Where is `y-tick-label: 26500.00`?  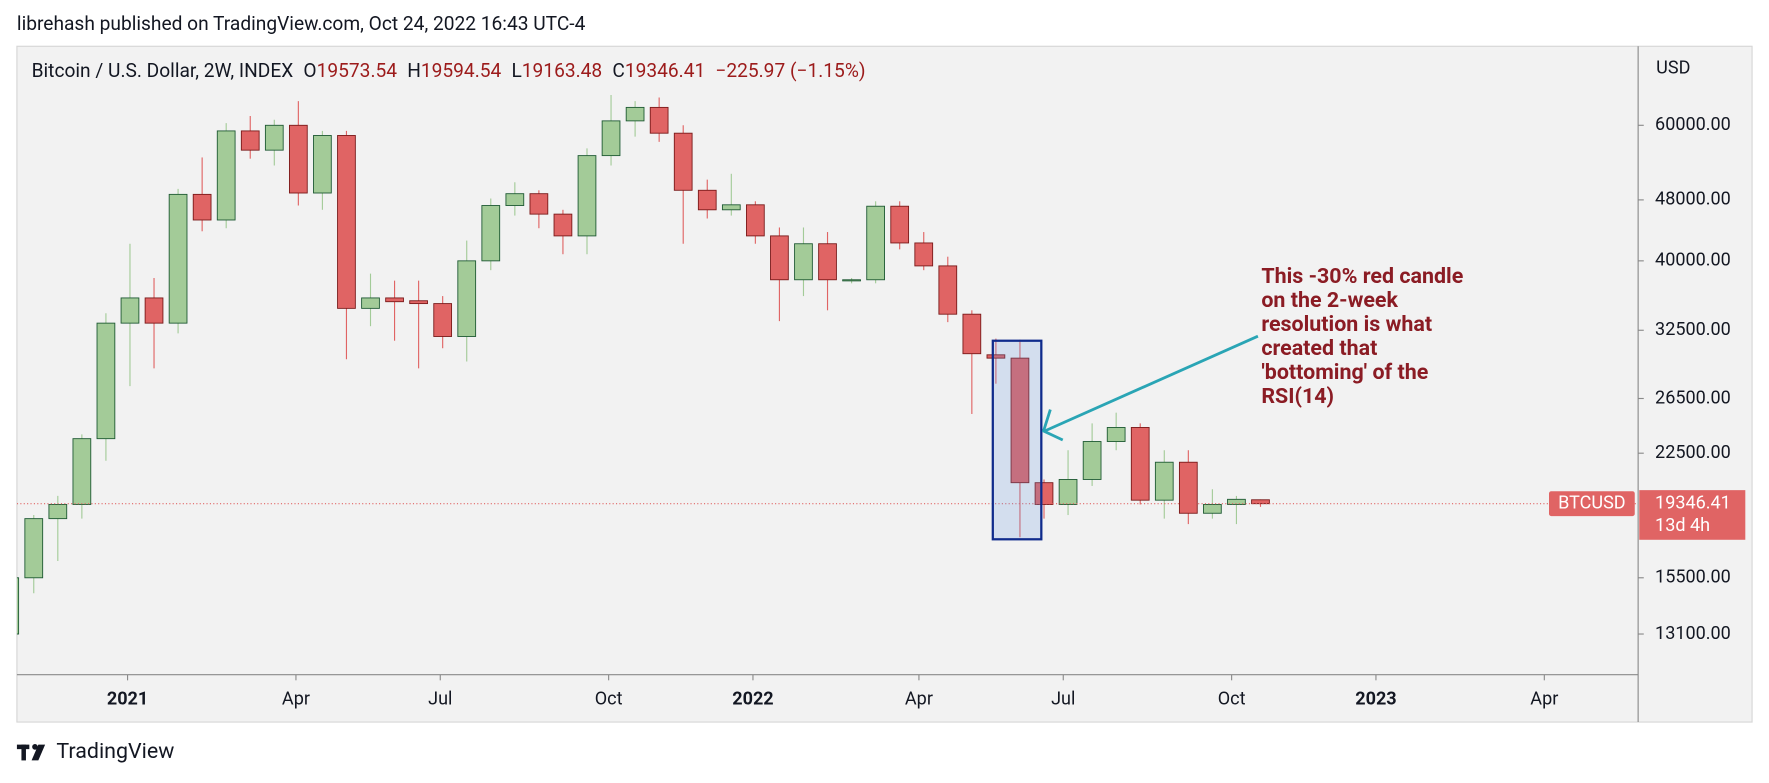 y-tick-label: 26500.00 is located at coordinates (1693, 397).